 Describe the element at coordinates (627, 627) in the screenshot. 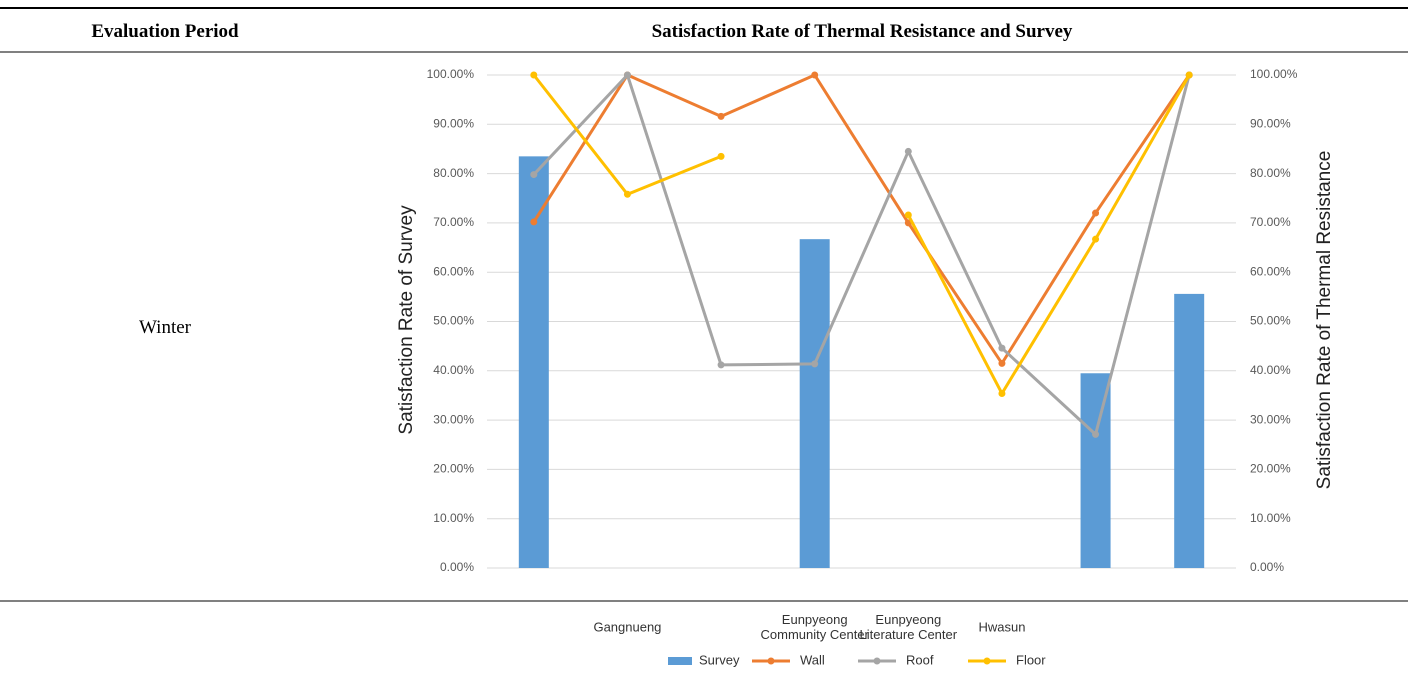

I see `x-tick-label: Gangnueng` at that location.